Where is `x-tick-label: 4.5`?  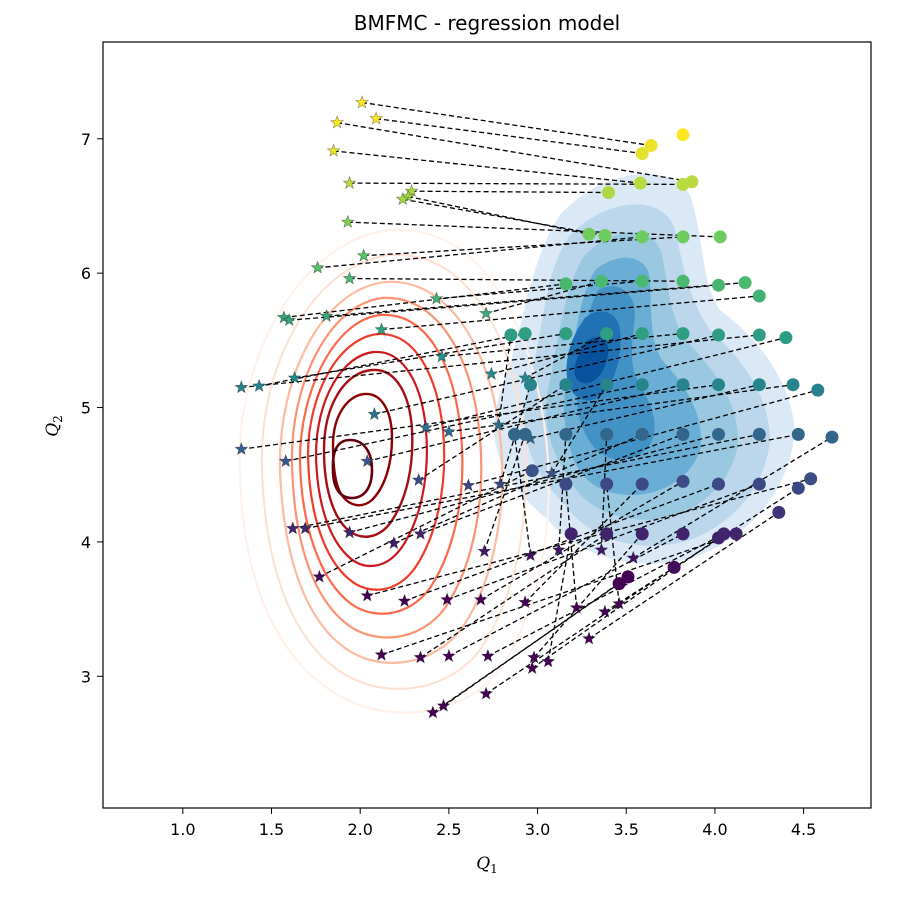
x-tick-label: 4.5 is located at coordinates (803, 829).